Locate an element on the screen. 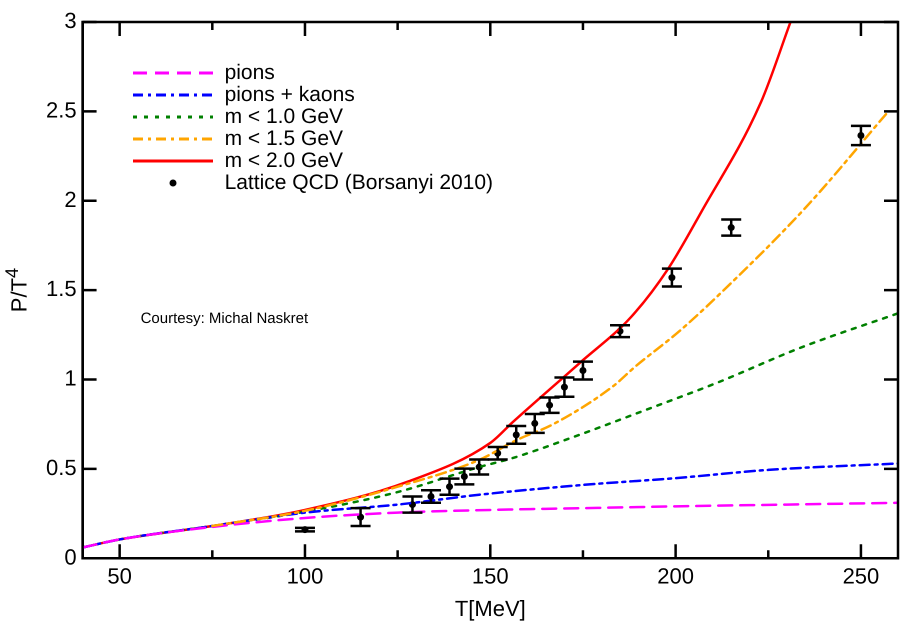 Image resolution: width=903 pixels, height=623 pixels. legend-label: m < 1.0 GeV is located at coordinates (284, 116).